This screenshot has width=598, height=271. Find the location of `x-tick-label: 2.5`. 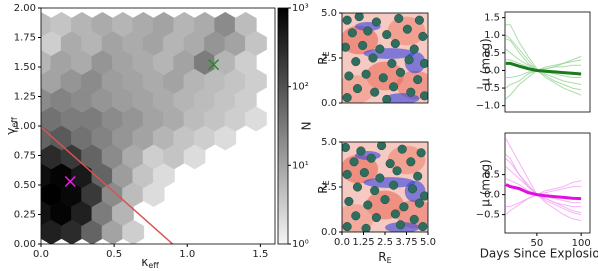

x-tick-label: 2.5 is located at coordinates (385, 242).